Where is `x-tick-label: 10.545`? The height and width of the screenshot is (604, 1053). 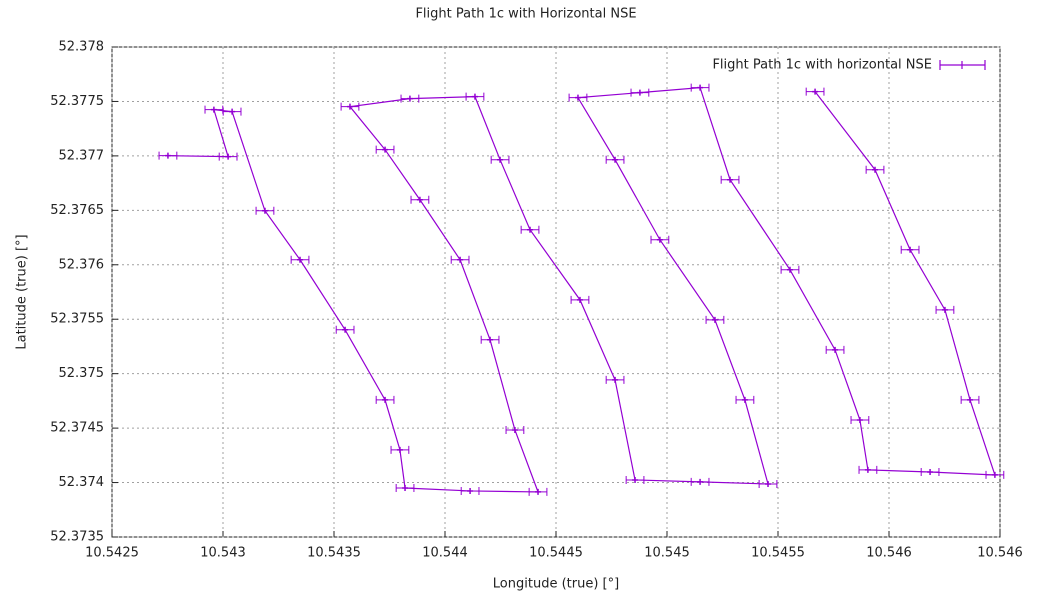 x-tick-label: 10.545 is located at coordinates (667, 553).